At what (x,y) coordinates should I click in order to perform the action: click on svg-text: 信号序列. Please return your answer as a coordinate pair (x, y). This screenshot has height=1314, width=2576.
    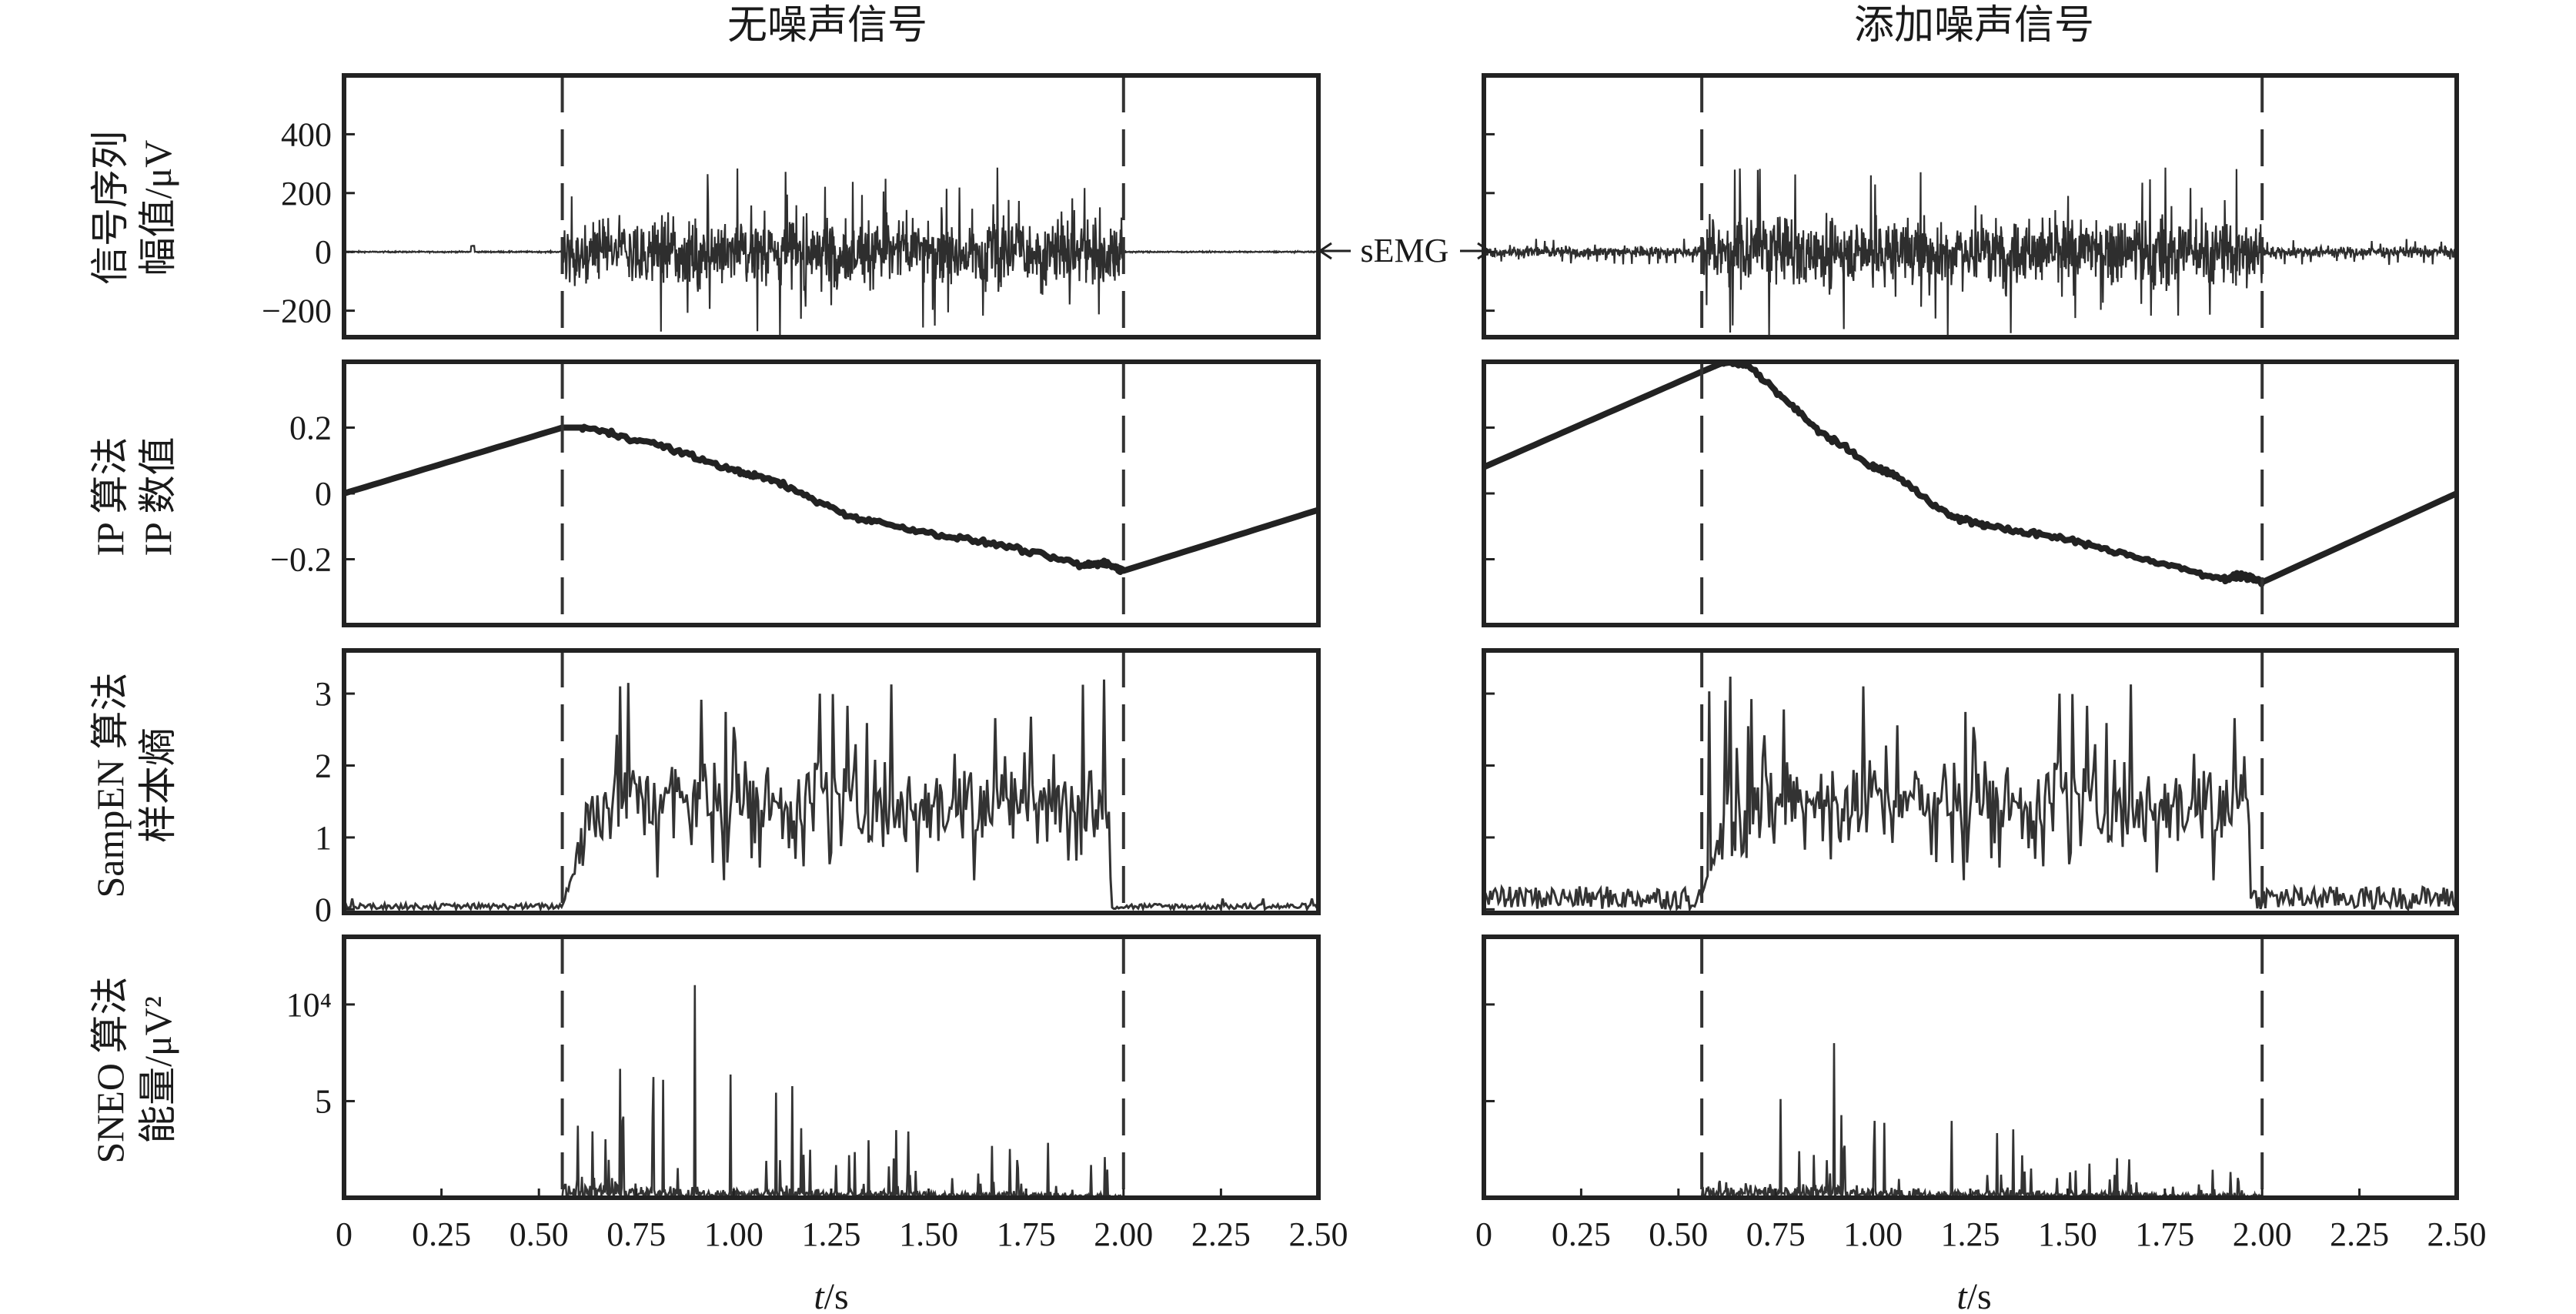
    Looking at the image, I should click on (110, 208).